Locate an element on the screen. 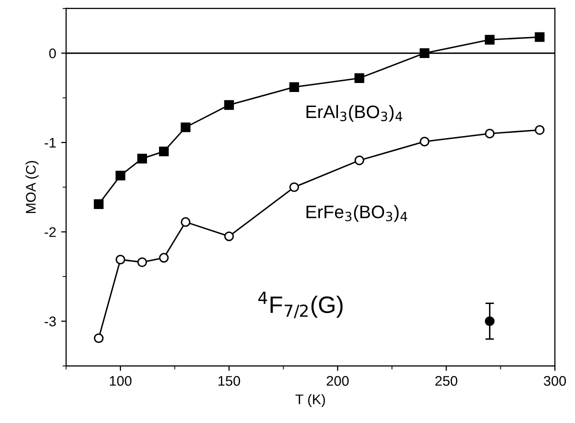 The image size is (575, 423). x-tick-label: 100 is located at coordinates (121, 381).